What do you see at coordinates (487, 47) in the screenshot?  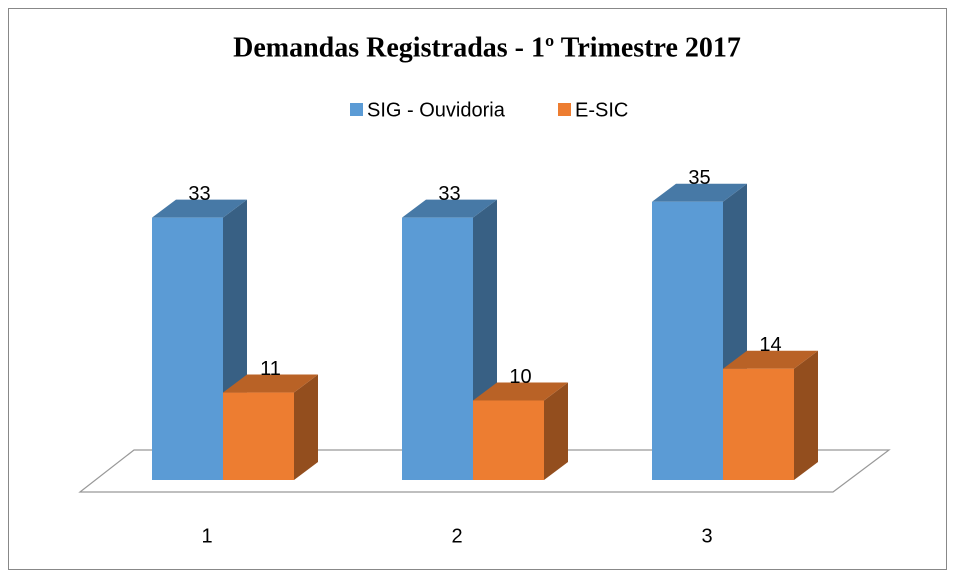 I see `chart-title: Demandas Registradas - 1º Trimestre 2017` at bounding box center [487, 47].